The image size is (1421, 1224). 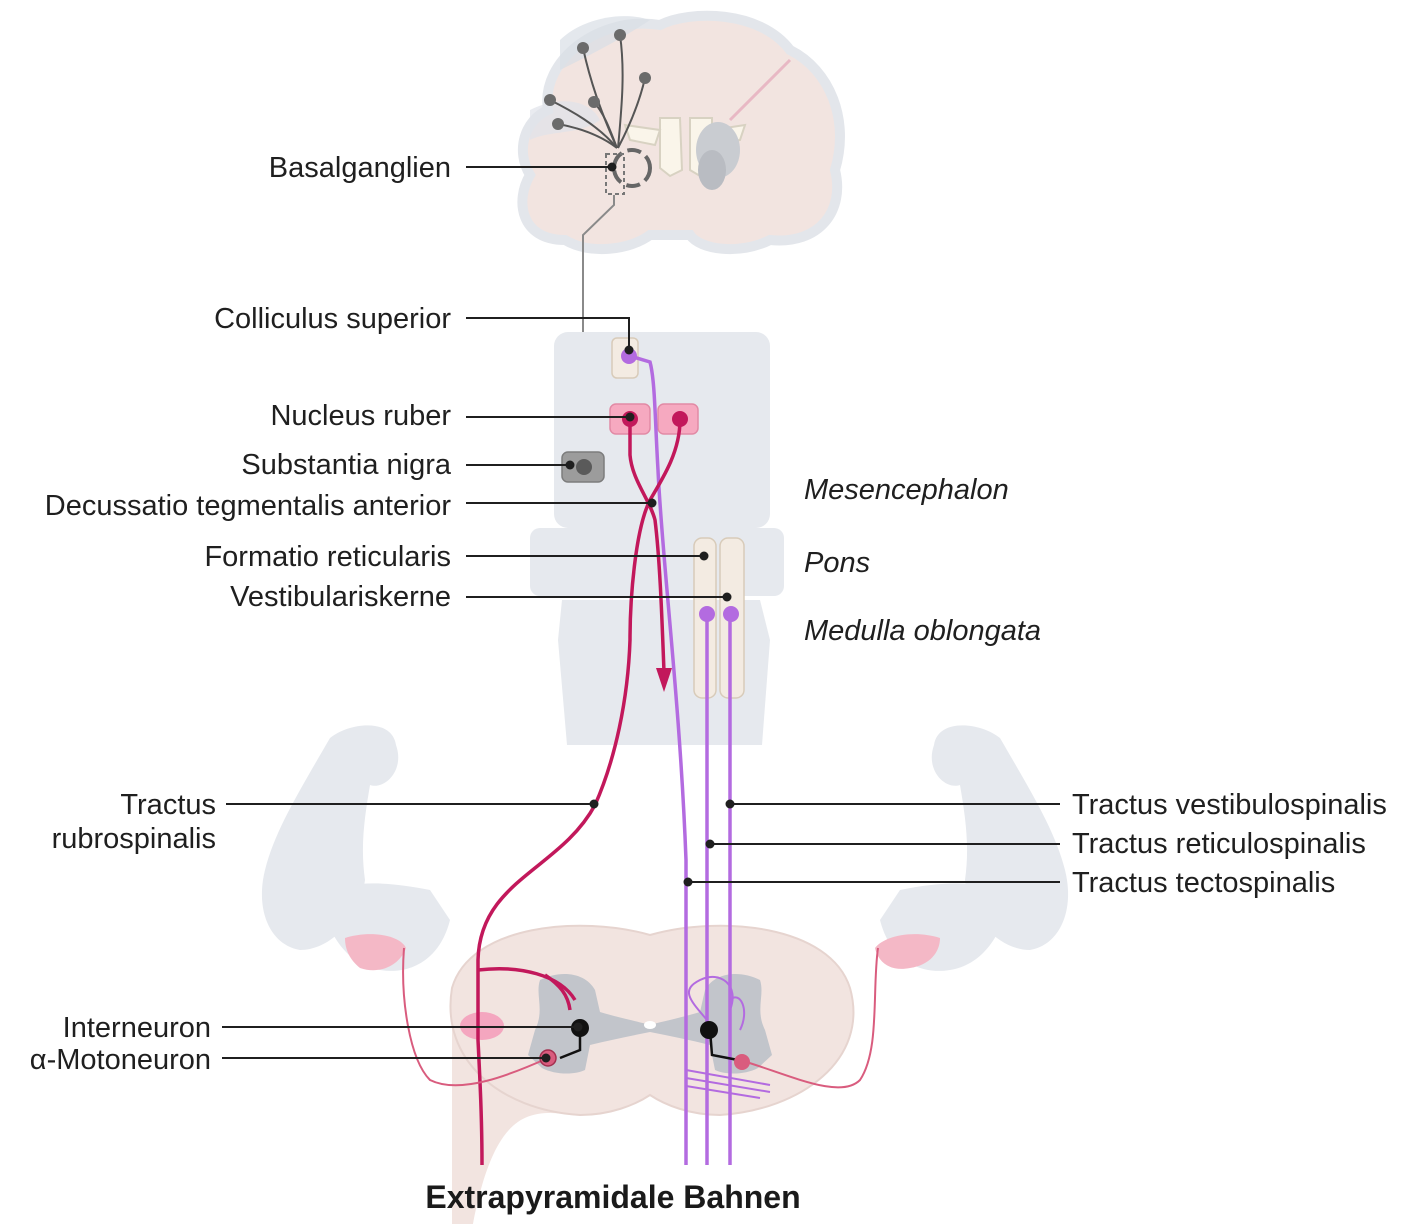 I want to click on label-tractus-reticulospinalis: Tractus reticulospinalis, so click(x=1219, y=844).